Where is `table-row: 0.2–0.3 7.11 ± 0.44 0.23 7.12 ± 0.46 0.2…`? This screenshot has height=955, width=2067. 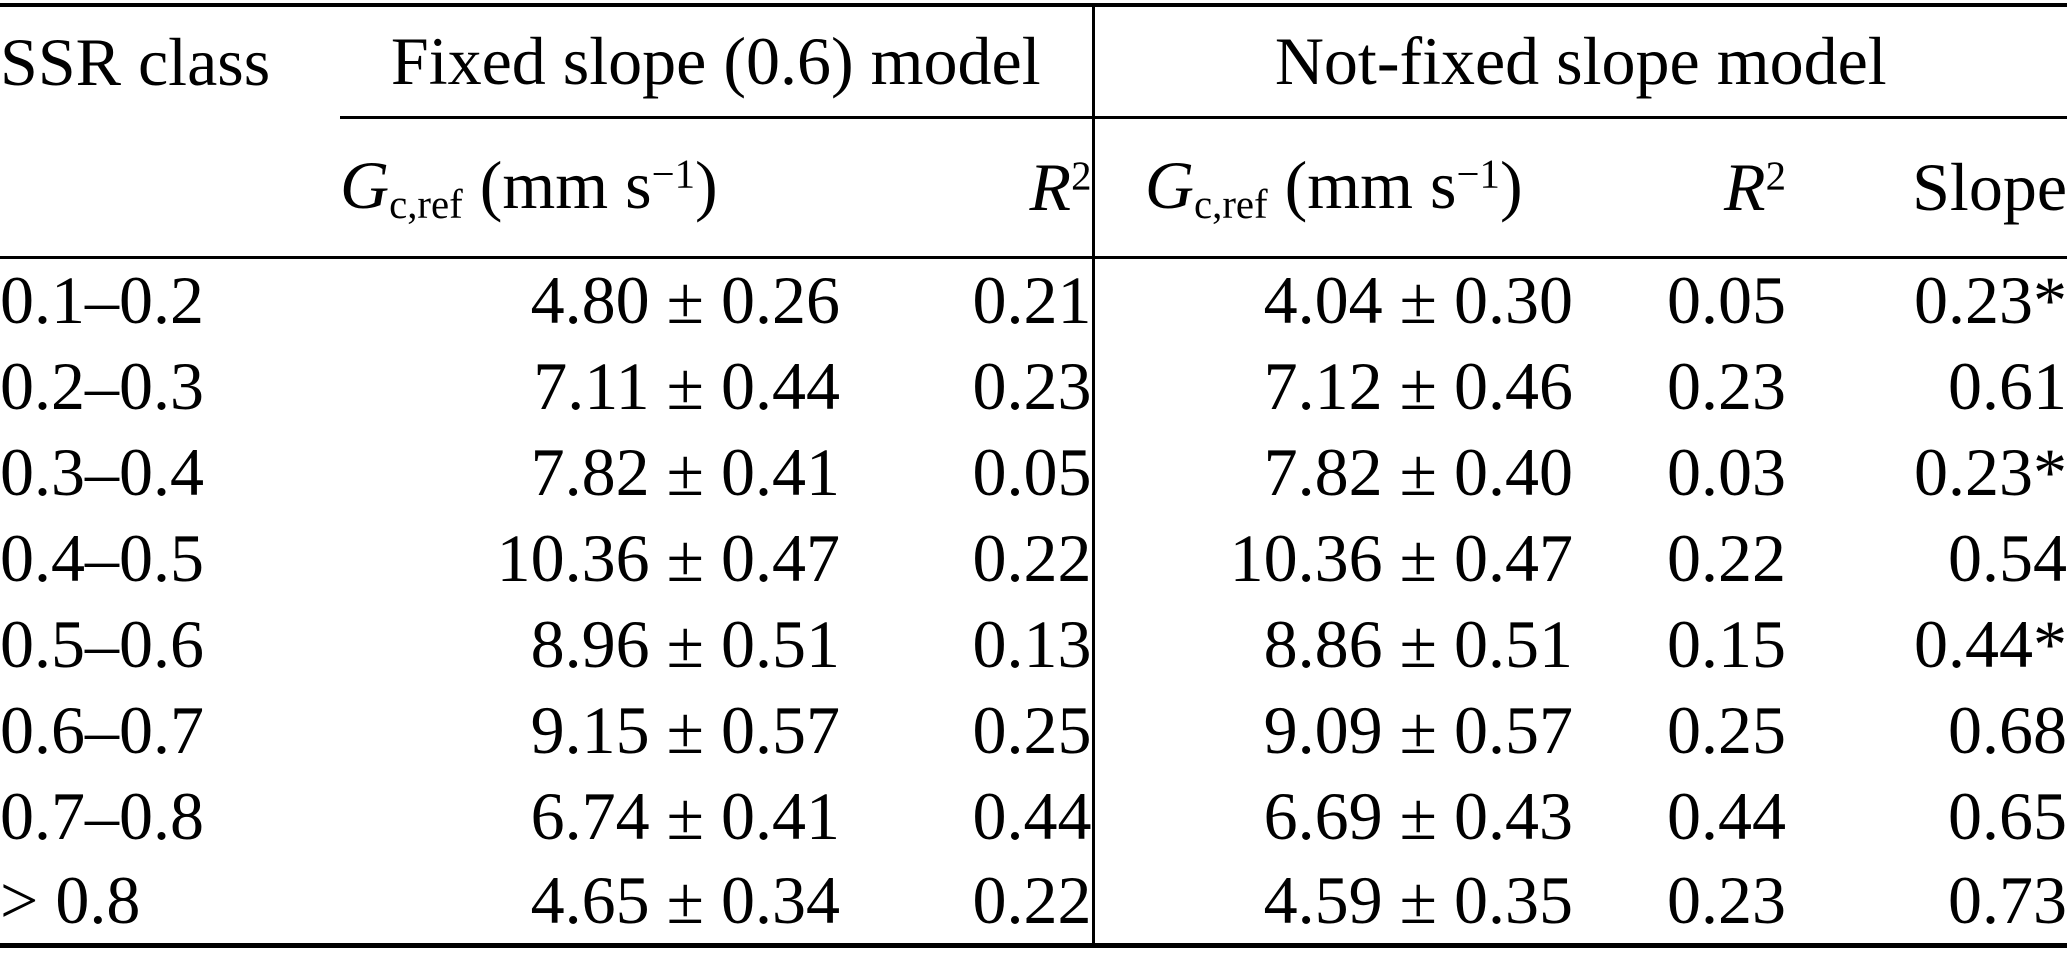 table-row: 0.2–0.3 7.11 ± 0.44 0.23 7.12 ± 0.46 0.2… is located at coordinates (1033, 386).